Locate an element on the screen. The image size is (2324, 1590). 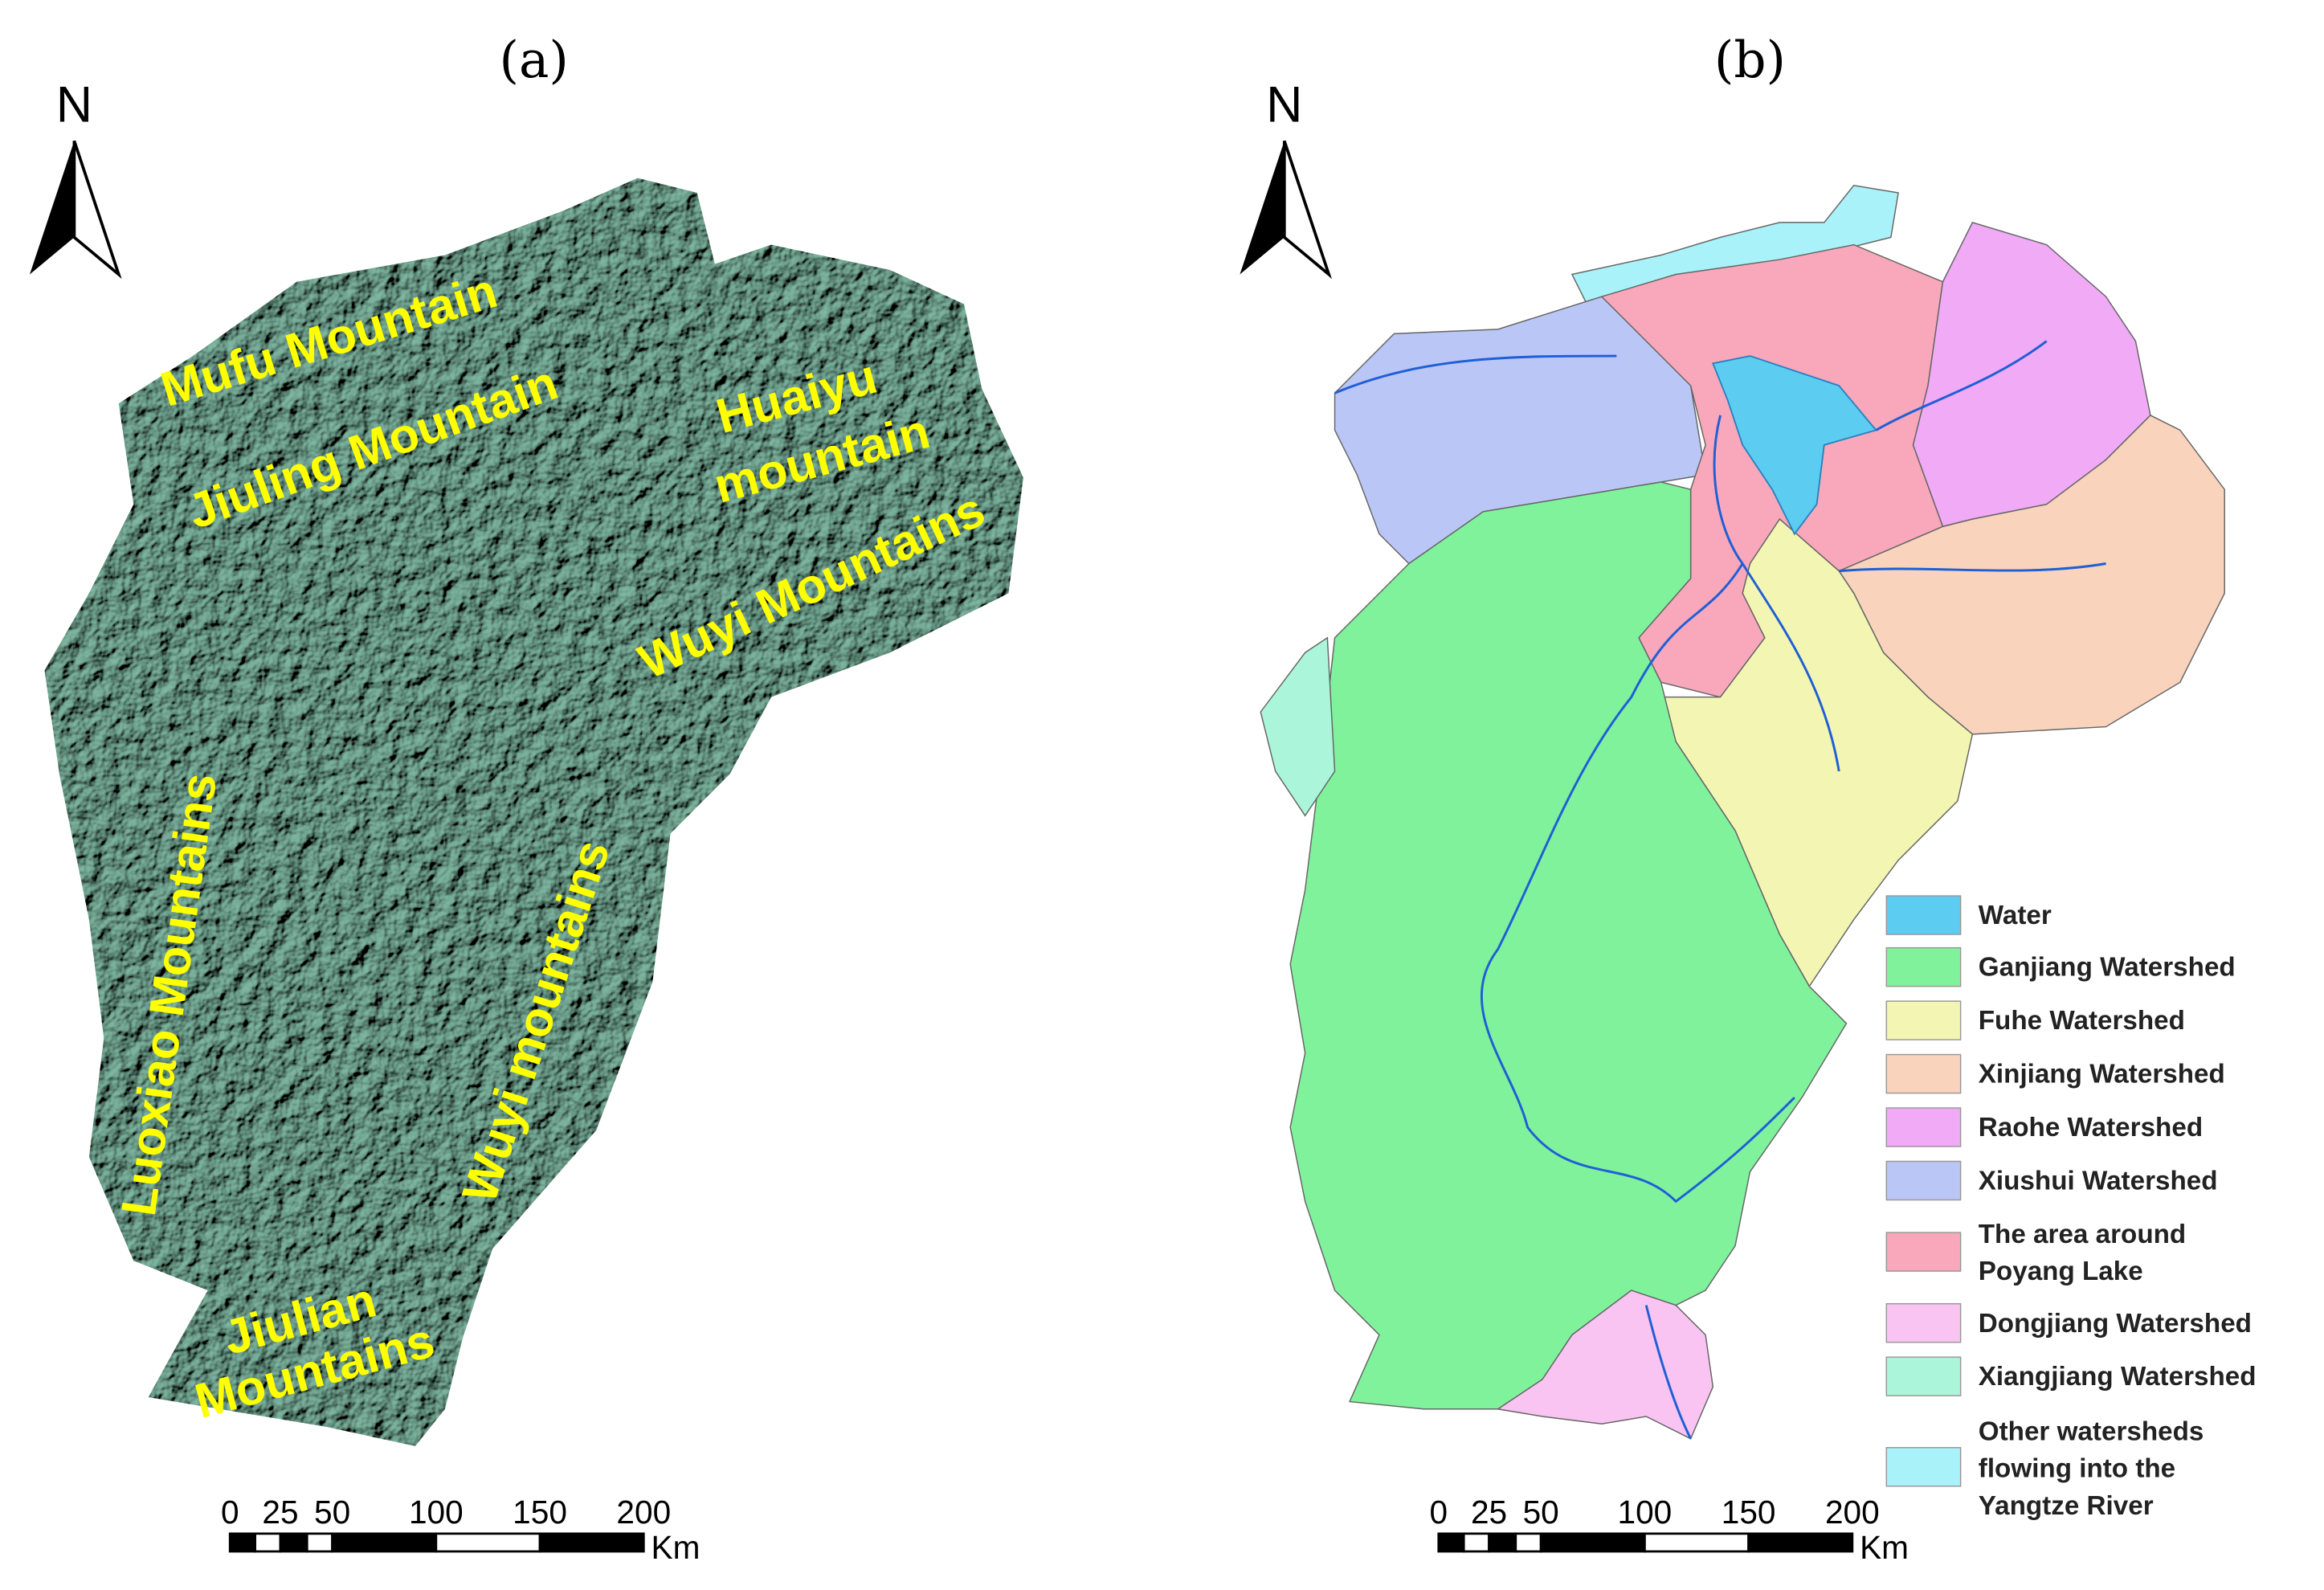
legend-label: Fuhe Watershed is located at coordinates (2082, 1021).